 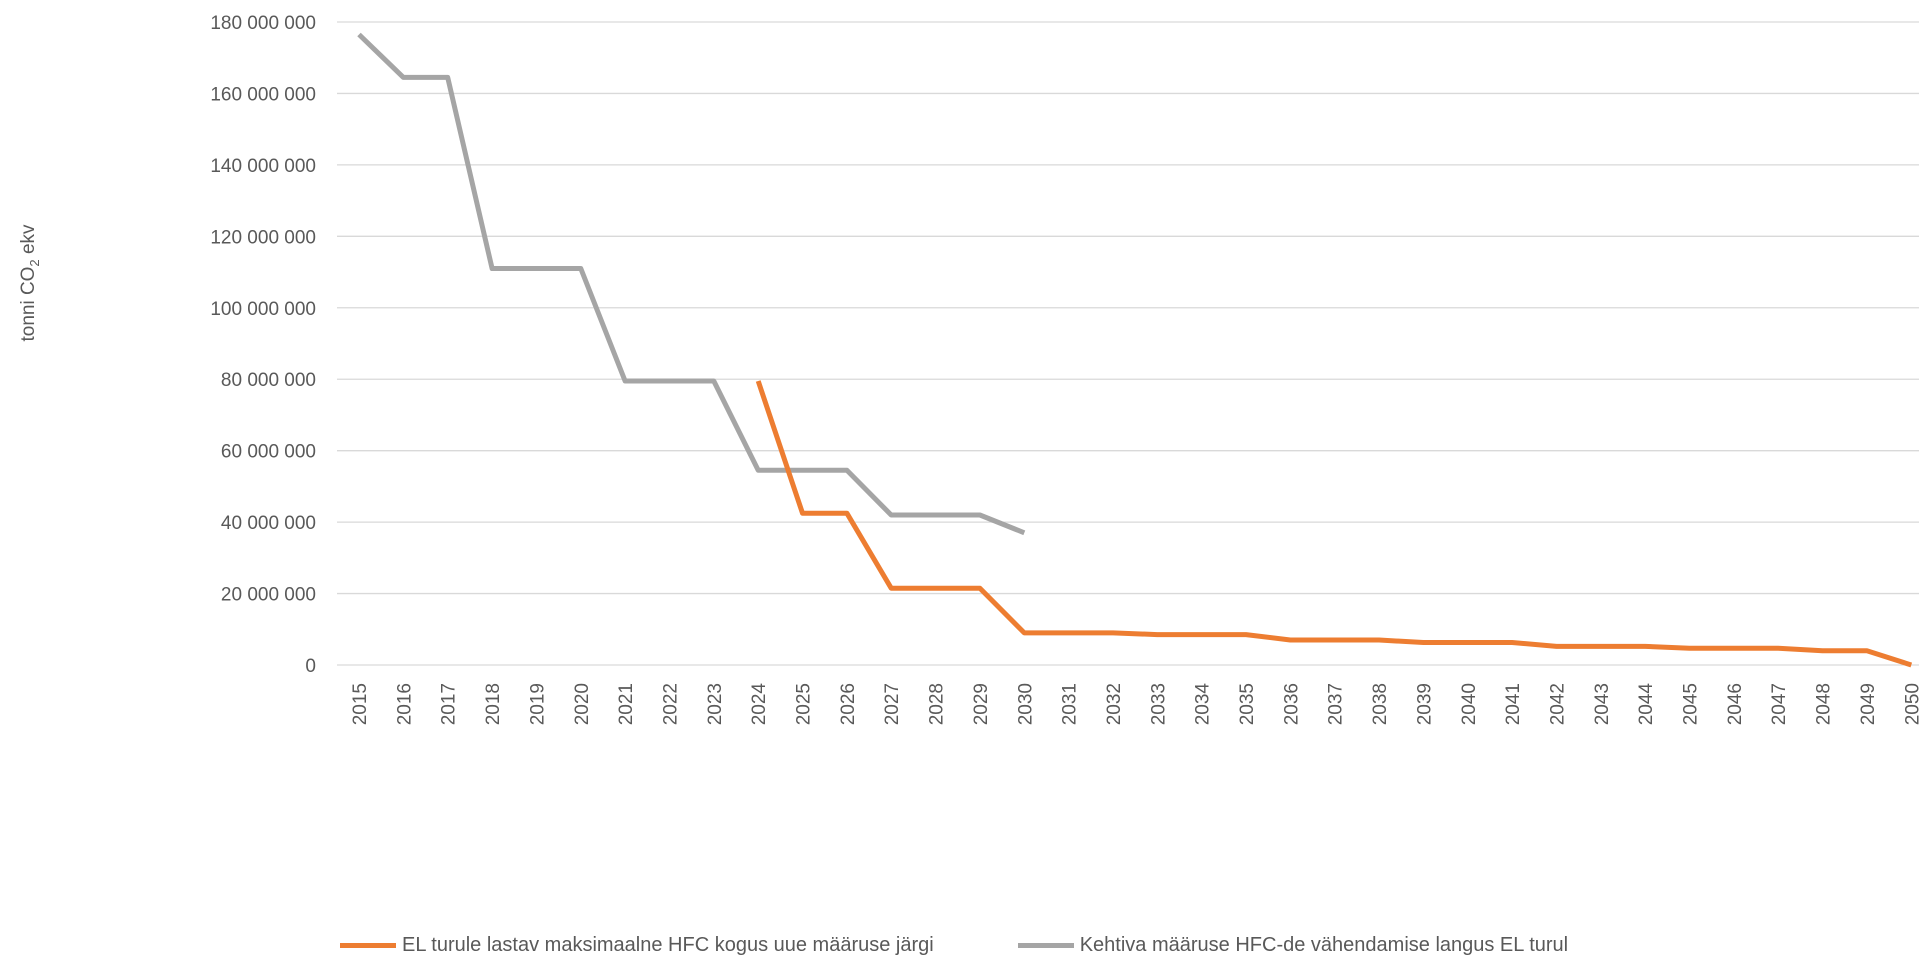 What do you see at coordinates (892, 704) in the screenshot?
I see `x-tick-label: 2027` at bounding box center [892, 704].